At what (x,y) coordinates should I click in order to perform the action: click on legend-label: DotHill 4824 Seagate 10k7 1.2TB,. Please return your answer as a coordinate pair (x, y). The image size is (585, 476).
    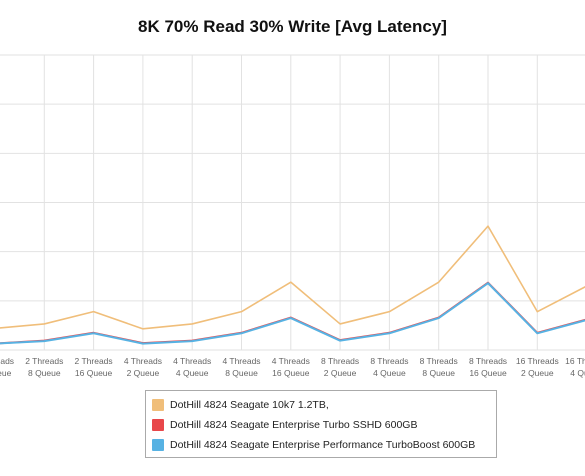
    Looking at the image, I should click on (249, 405).